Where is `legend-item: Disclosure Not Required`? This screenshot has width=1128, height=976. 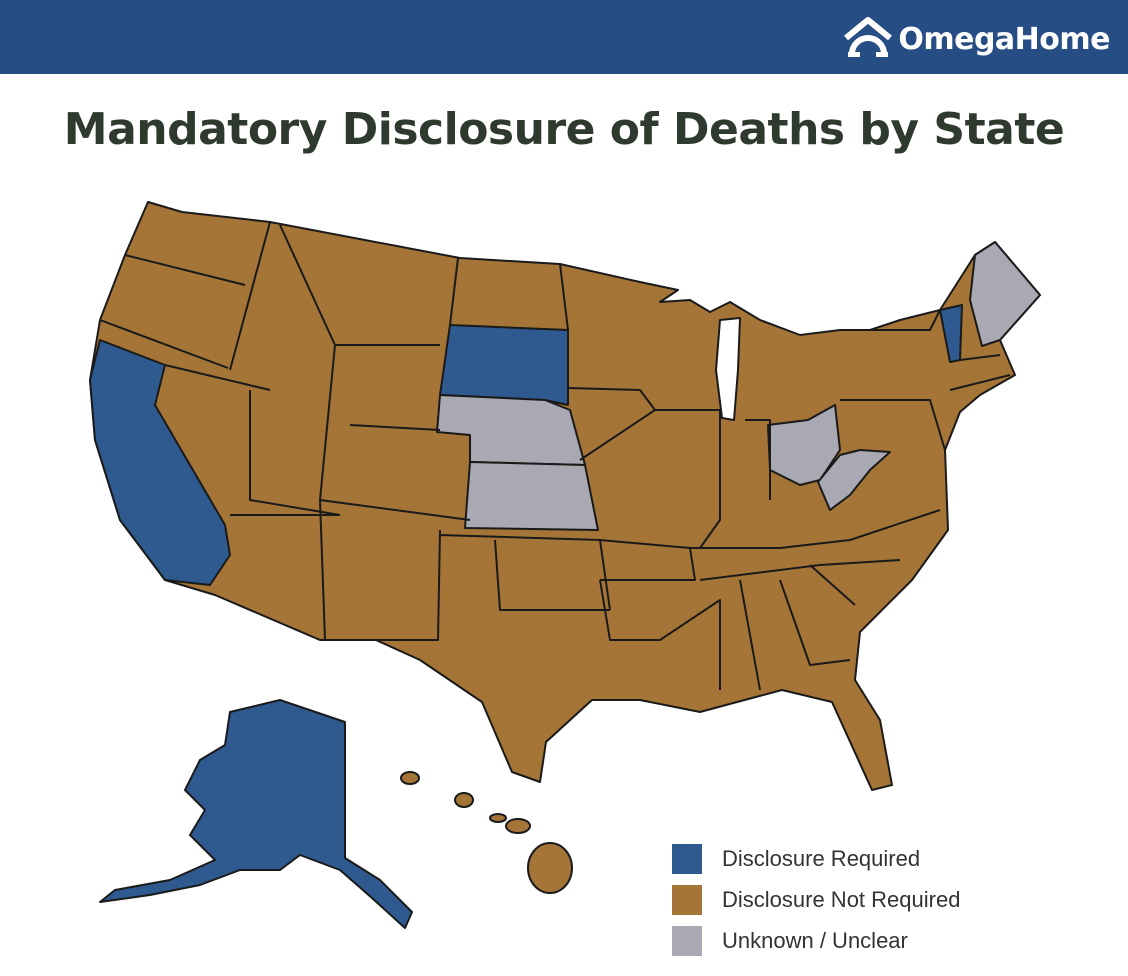 legend-item: Disclosure Not Required is located at coordinates (816, 899).